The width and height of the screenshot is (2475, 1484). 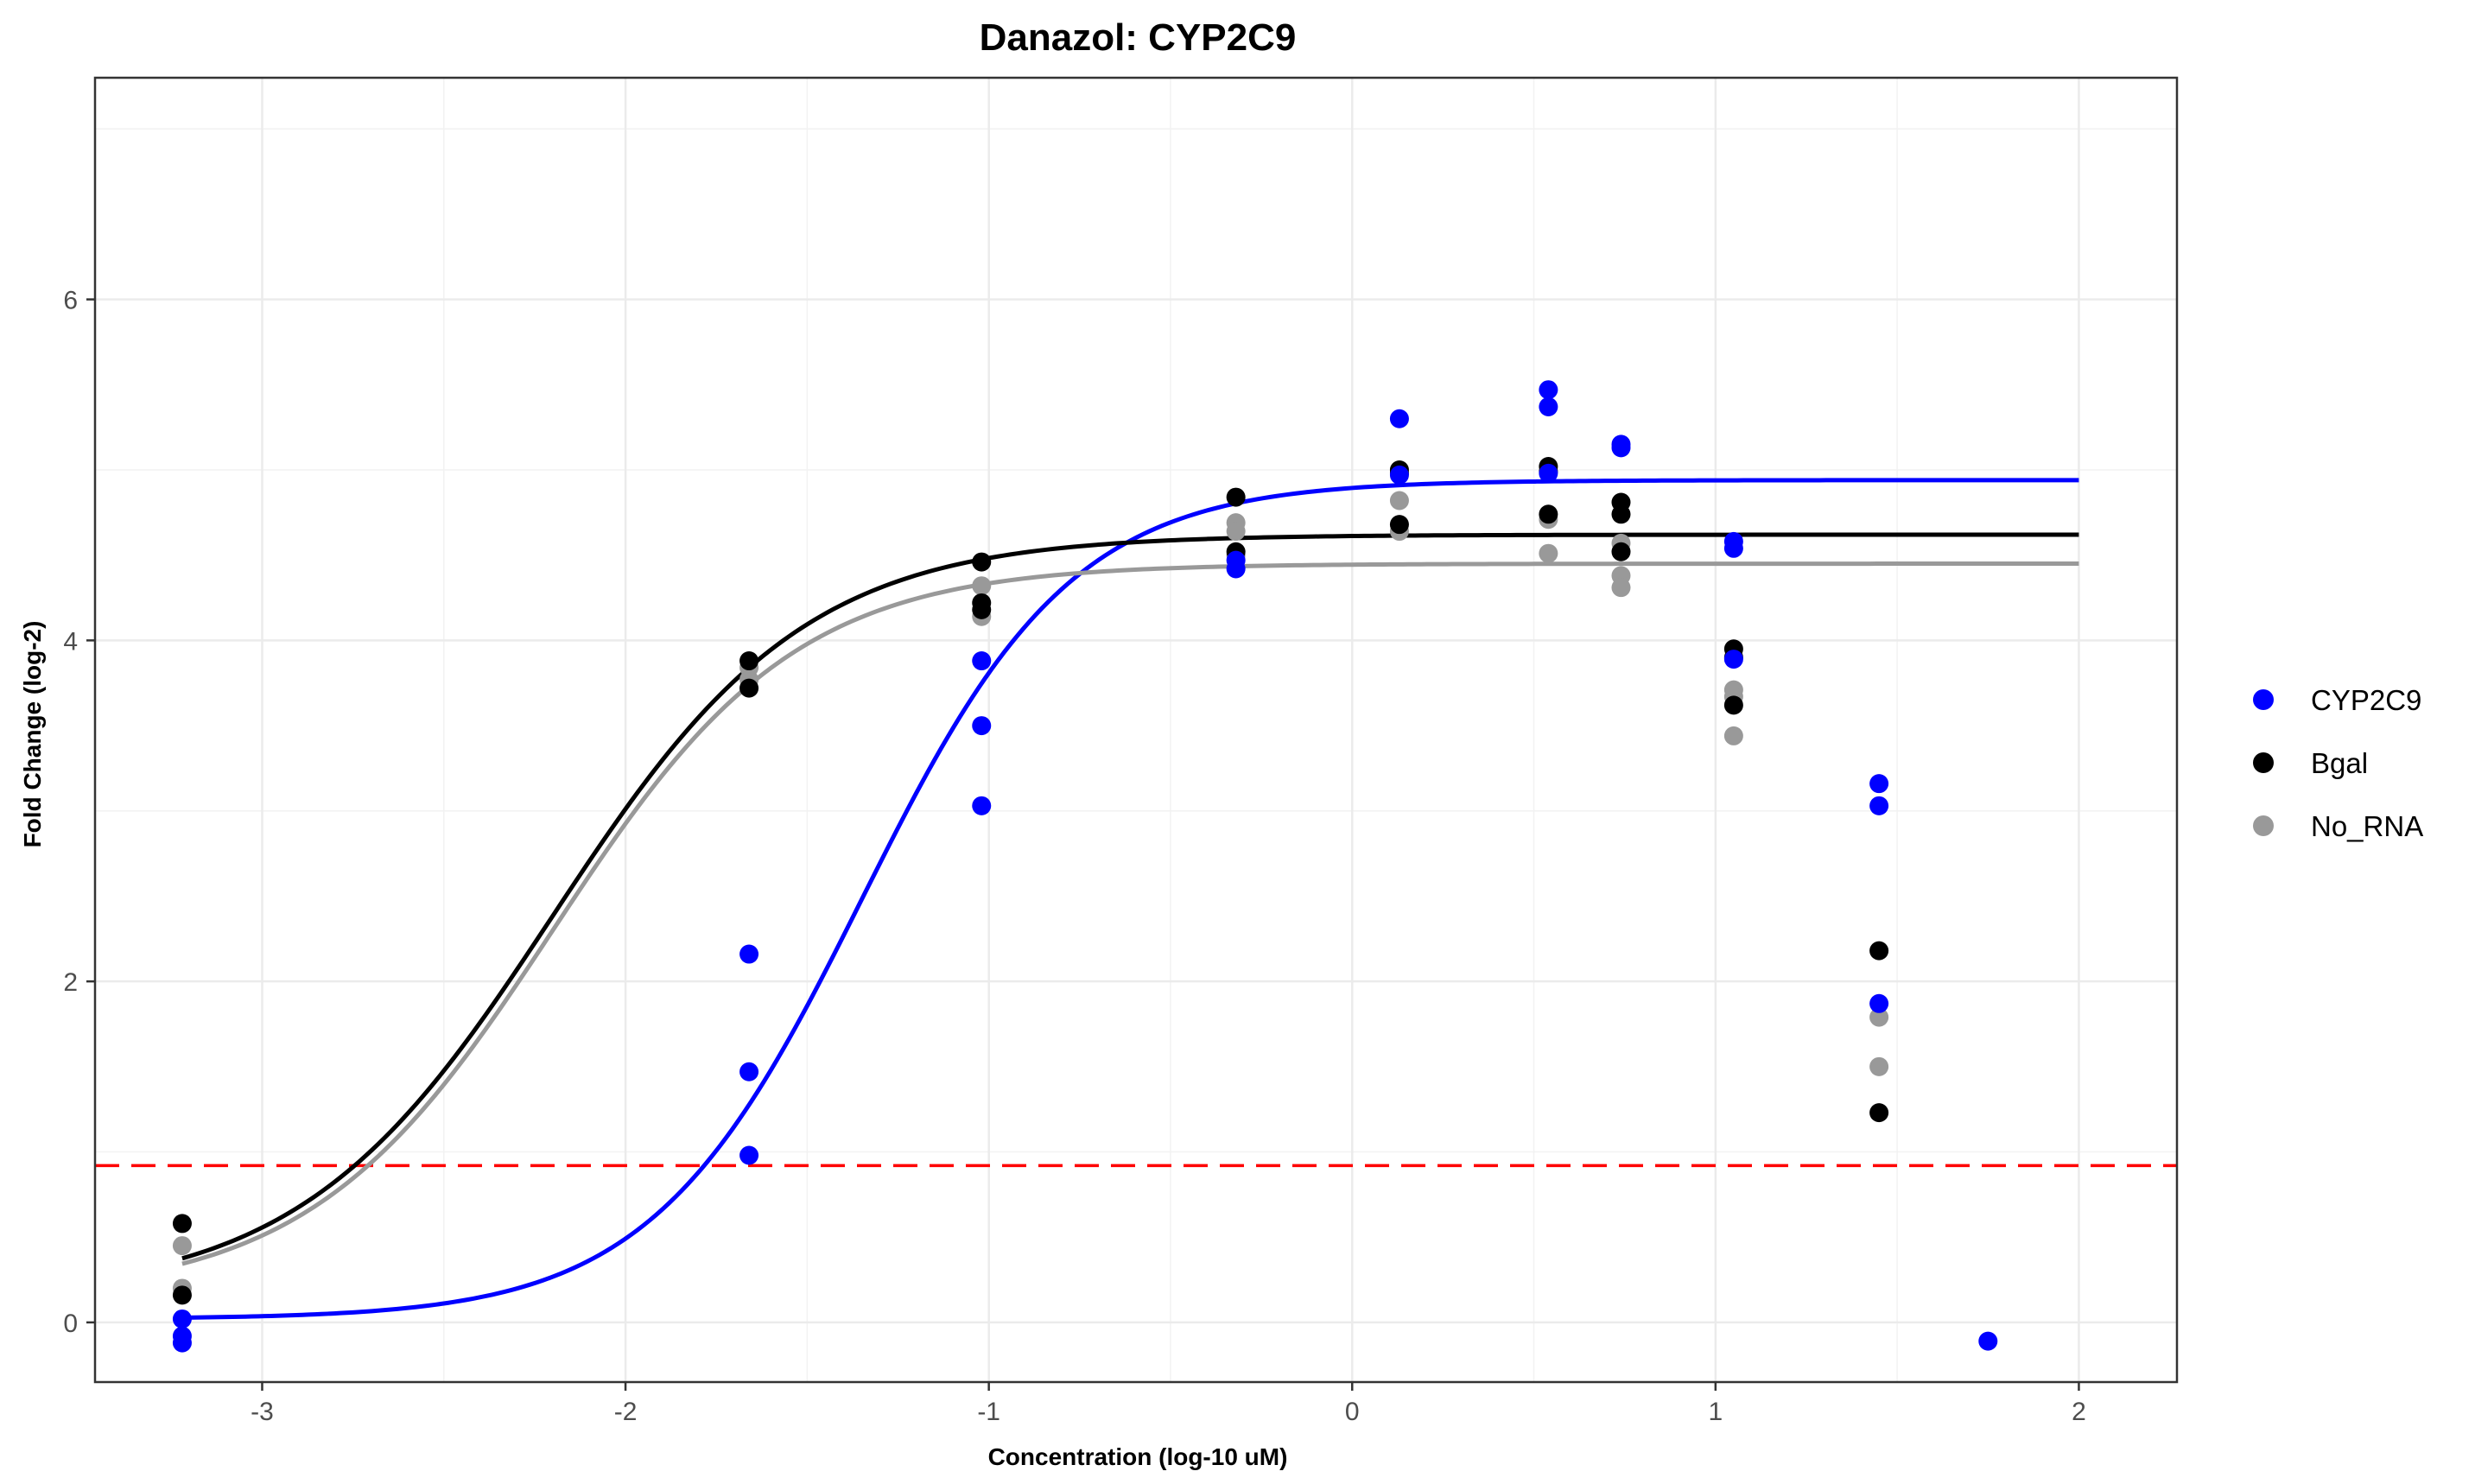 I want to click on y-axis-ticks: 0 2 4 6, so click(x=79, y=812).